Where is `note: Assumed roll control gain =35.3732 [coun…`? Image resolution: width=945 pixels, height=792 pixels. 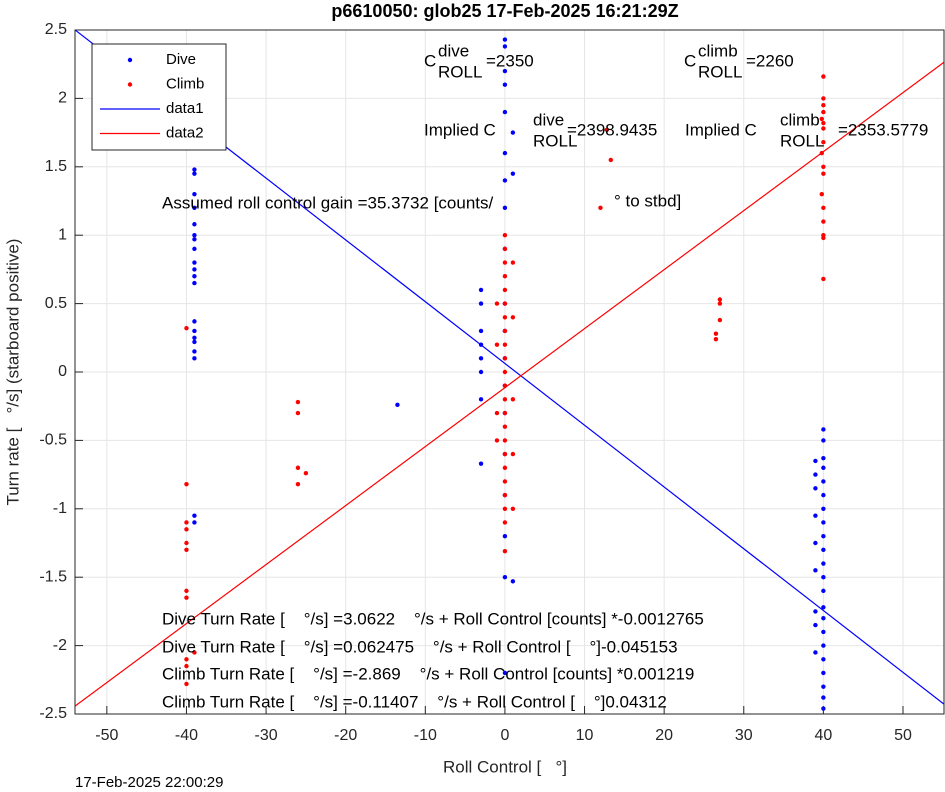
note: Assumed roll control gain =35.3732 [coun… is located at coordinates (328, 202).